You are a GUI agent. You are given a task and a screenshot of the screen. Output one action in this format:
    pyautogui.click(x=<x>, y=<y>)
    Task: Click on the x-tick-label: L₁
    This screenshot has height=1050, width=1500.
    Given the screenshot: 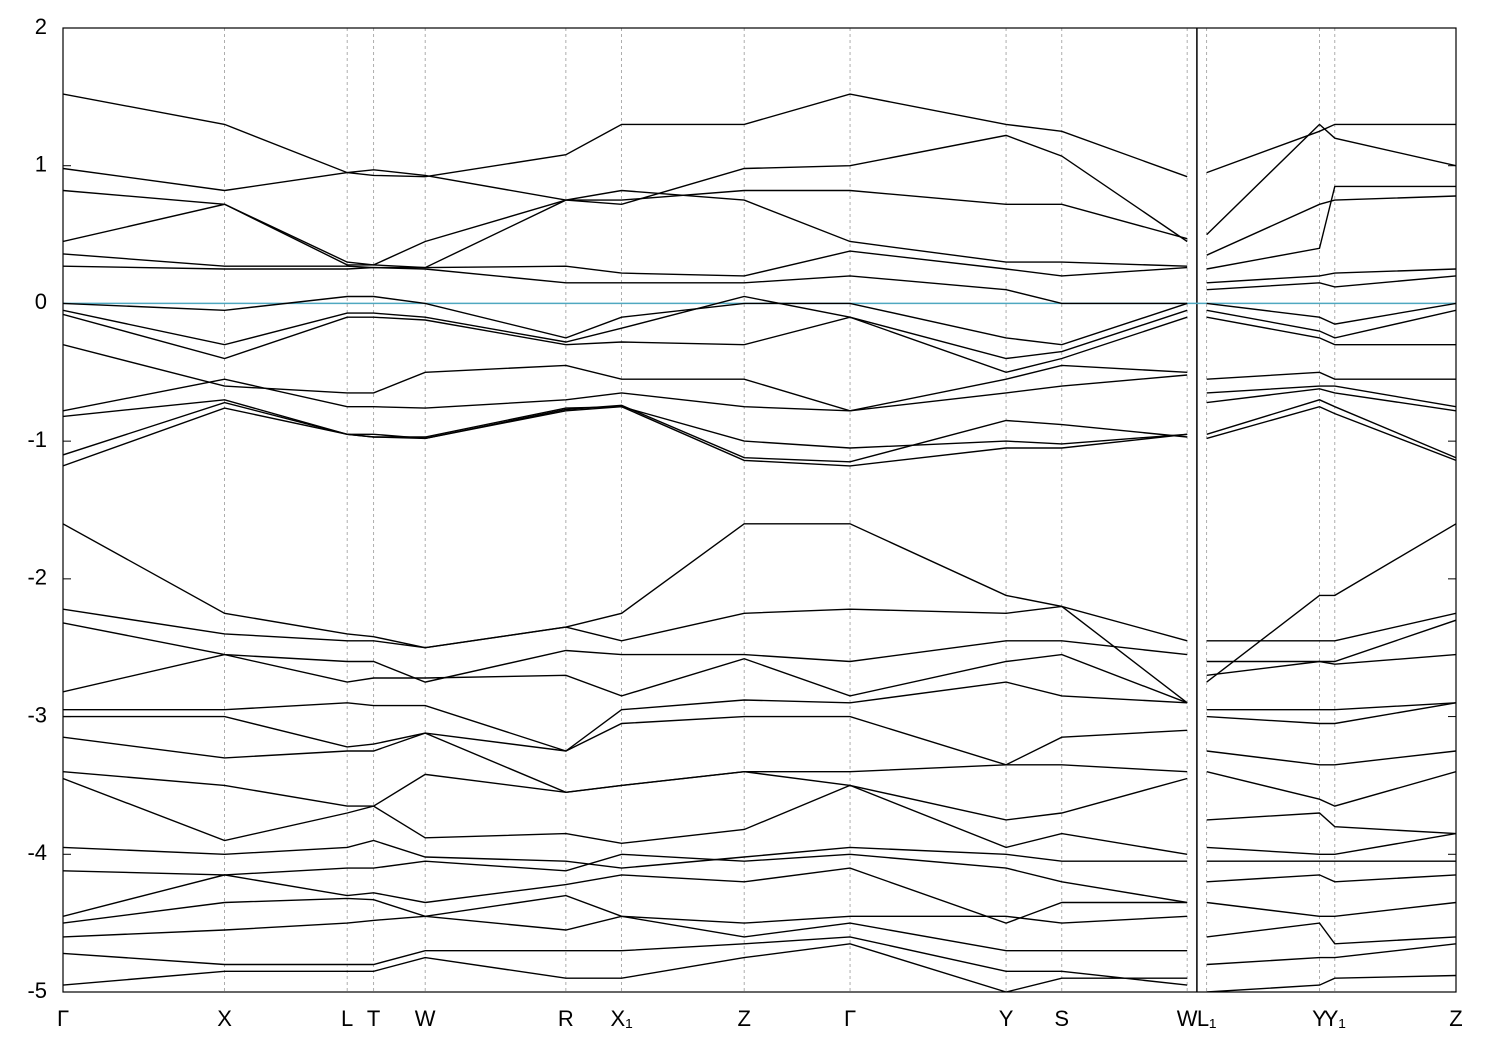 What is the action you would take?
    pyautogui.click(x=1207, y=1018)
    